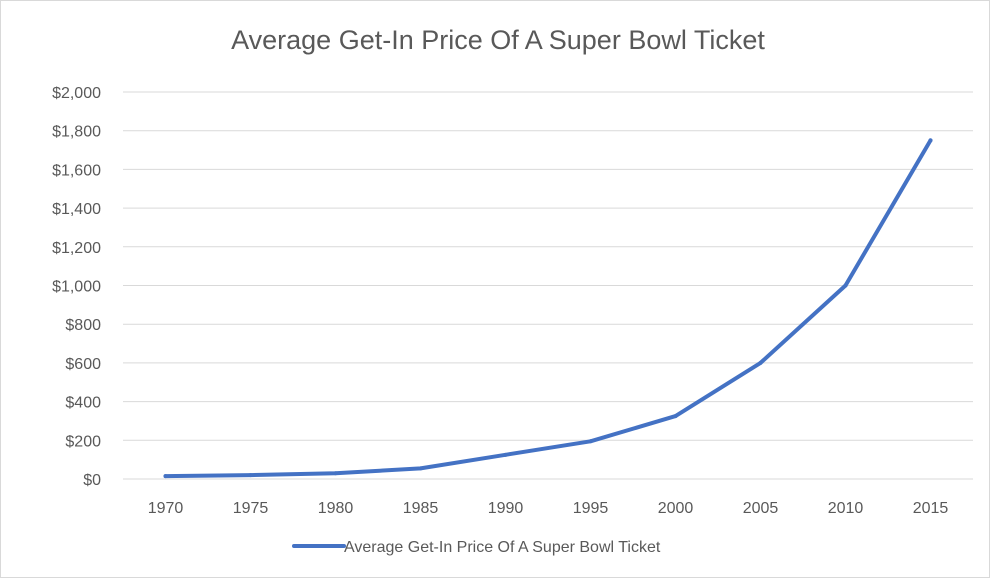 Image resolution: width=990 pixels, height=578 pixels. What do you see at coordinates (76, 93) in the screenshot?
I see `y-tick-label: $2,000` at bounding box center [76, 93].